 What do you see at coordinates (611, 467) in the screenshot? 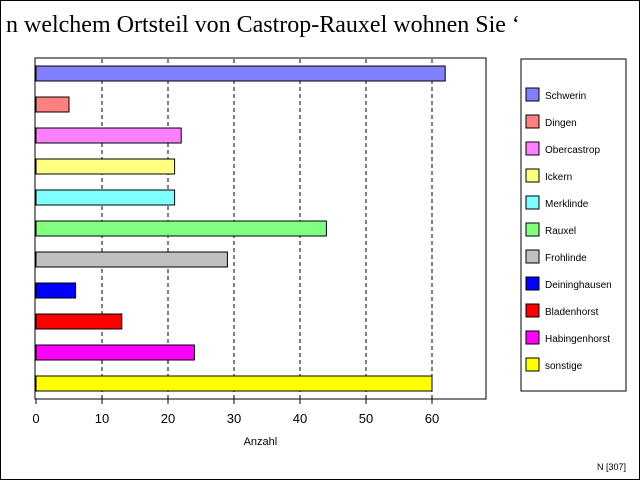
I see `sample-size-note: N [307]` at bounding box center [611, 467].